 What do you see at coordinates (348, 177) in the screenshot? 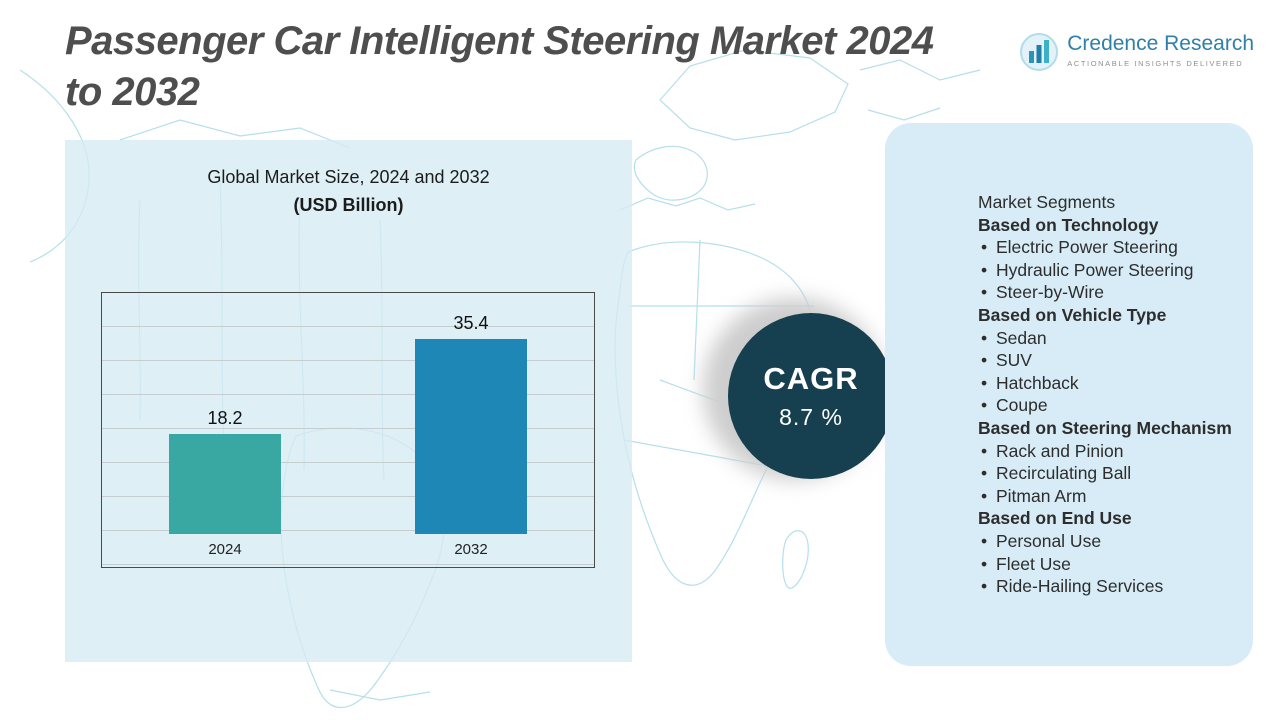
I see `chart-title-main: Global Market Size, 2024 and 2032` at bounding box center [348, 177].